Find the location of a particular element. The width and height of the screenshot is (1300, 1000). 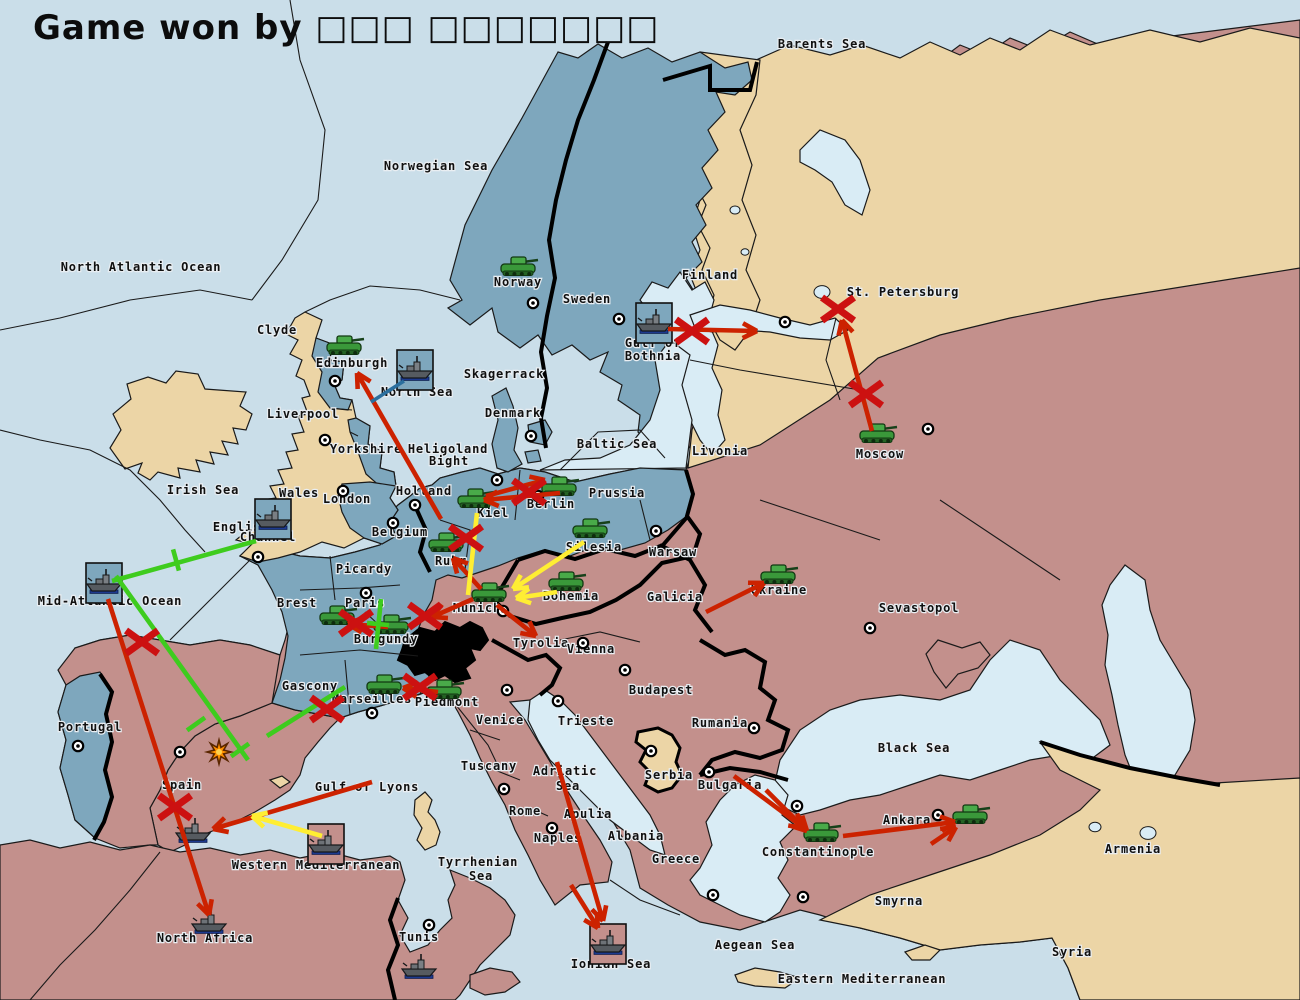

region-label-sweden: Sweden is located at coordinates (587, 299).